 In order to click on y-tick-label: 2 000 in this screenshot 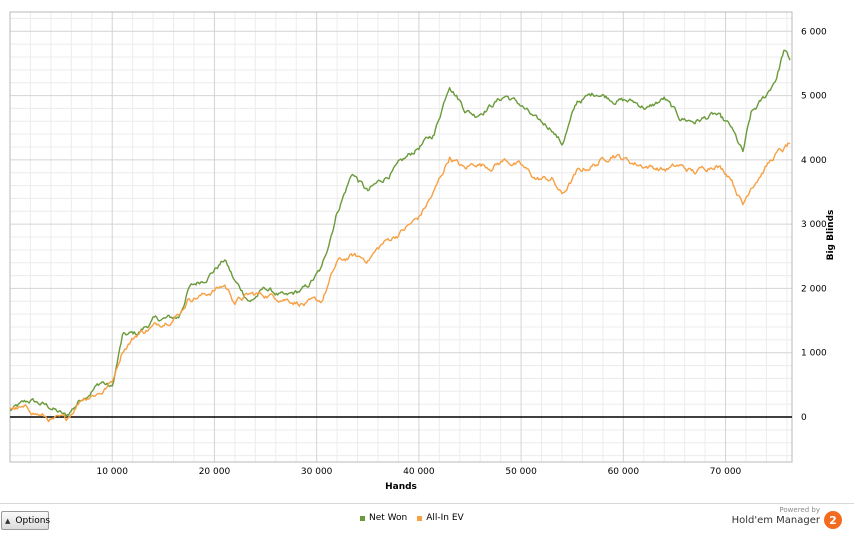, I will do `click(814, 289)`.